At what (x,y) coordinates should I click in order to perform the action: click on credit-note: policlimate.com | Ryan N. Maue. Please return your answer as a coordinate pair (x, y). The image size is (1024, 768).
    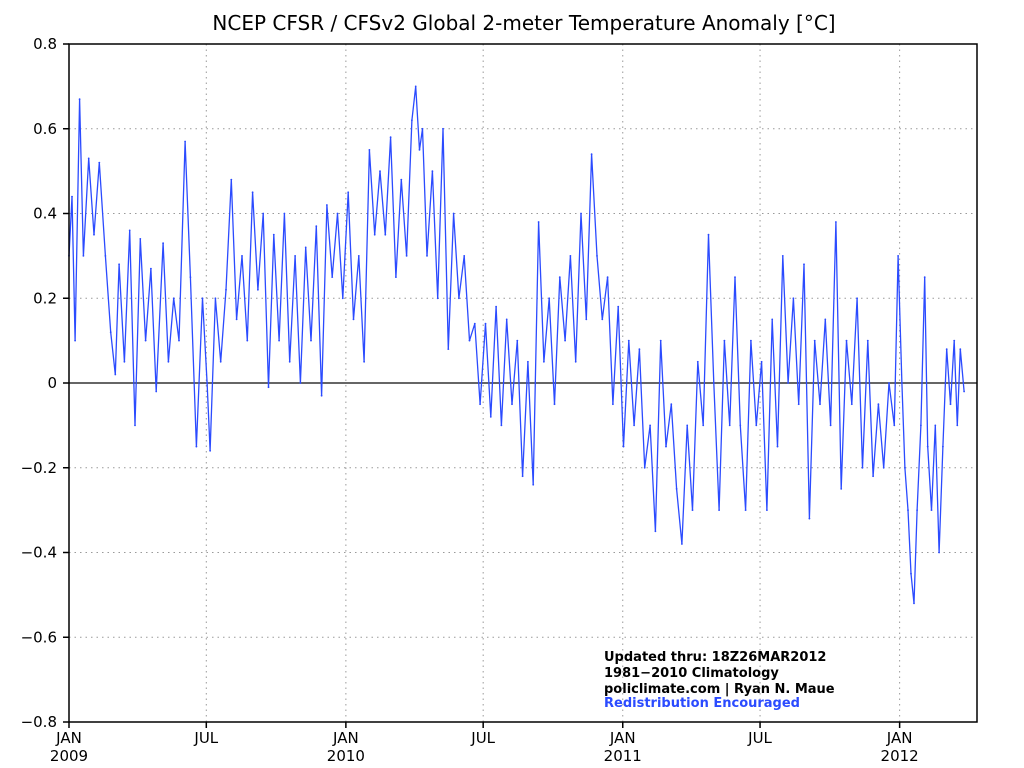
    Looking at the image, I should click on (719, 689).